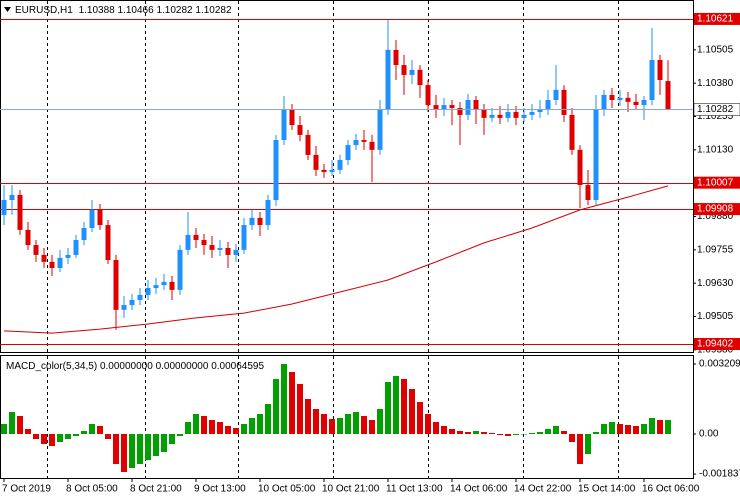 The width and height of the screenshot is (740, 500). I want to click on level-label: 1.09908, so click(715, 209).